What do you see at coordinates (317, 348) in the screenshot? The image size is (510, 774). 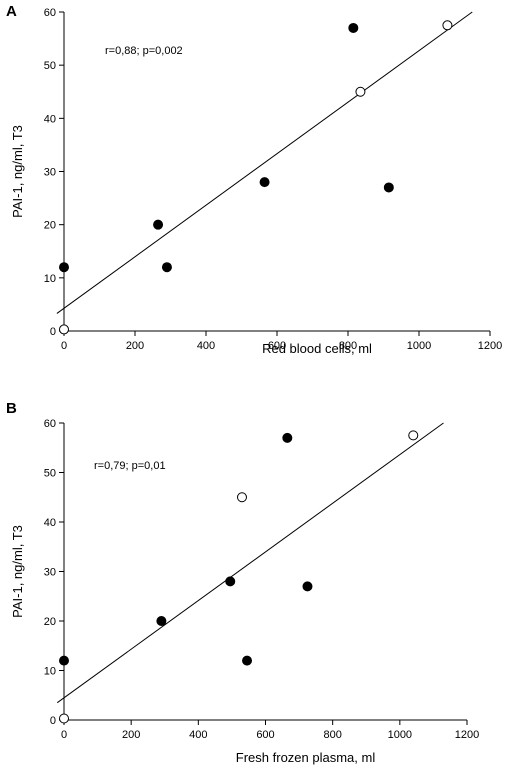 I see `x-axis-title: Red blood cells, ml` at bounding box center [317, 348].